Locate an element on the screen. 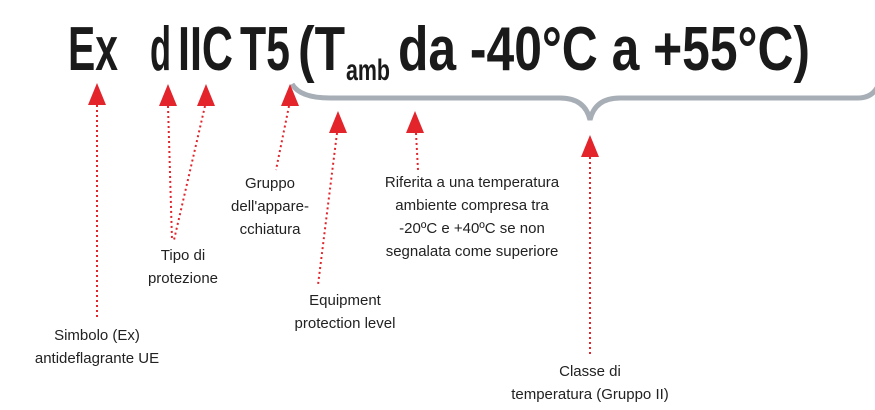  label-line: Riferita a una temperatura is located at coordinates (472, 182).